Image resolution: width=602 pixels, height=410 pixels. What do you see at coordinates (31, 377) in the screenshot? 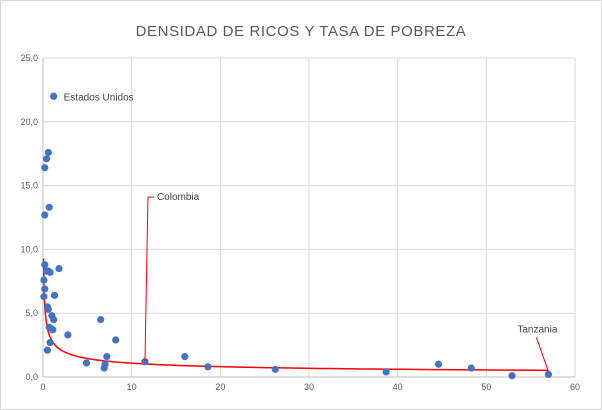
I see `y-tick-label: 0,0` at bounding box center [31, 377].